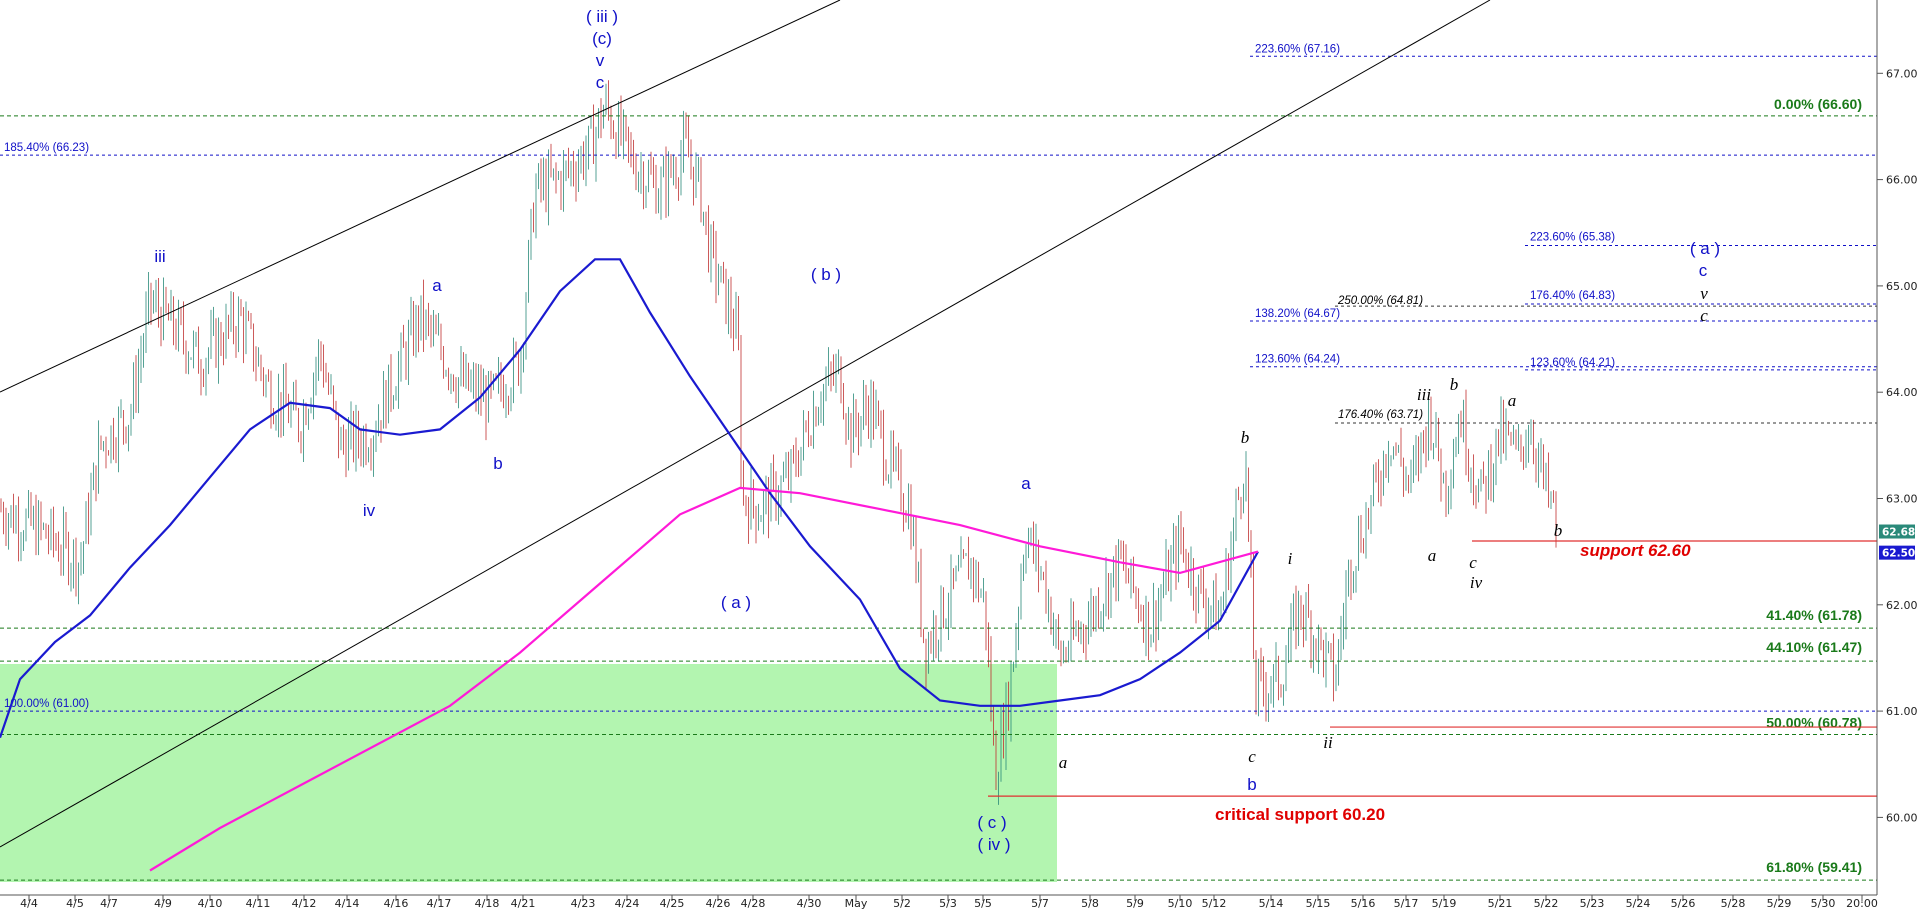 The height and width of the screenshot is (909, 1917). What do you see at coordinates (826, 274) in the screenshot?
I see `wave-label: ( b )` at bounding box center [826, 274].